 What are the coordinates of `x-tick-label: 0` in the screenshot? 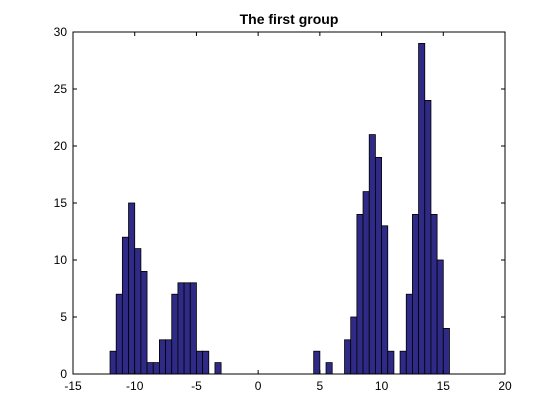 It's located at (258, 386).